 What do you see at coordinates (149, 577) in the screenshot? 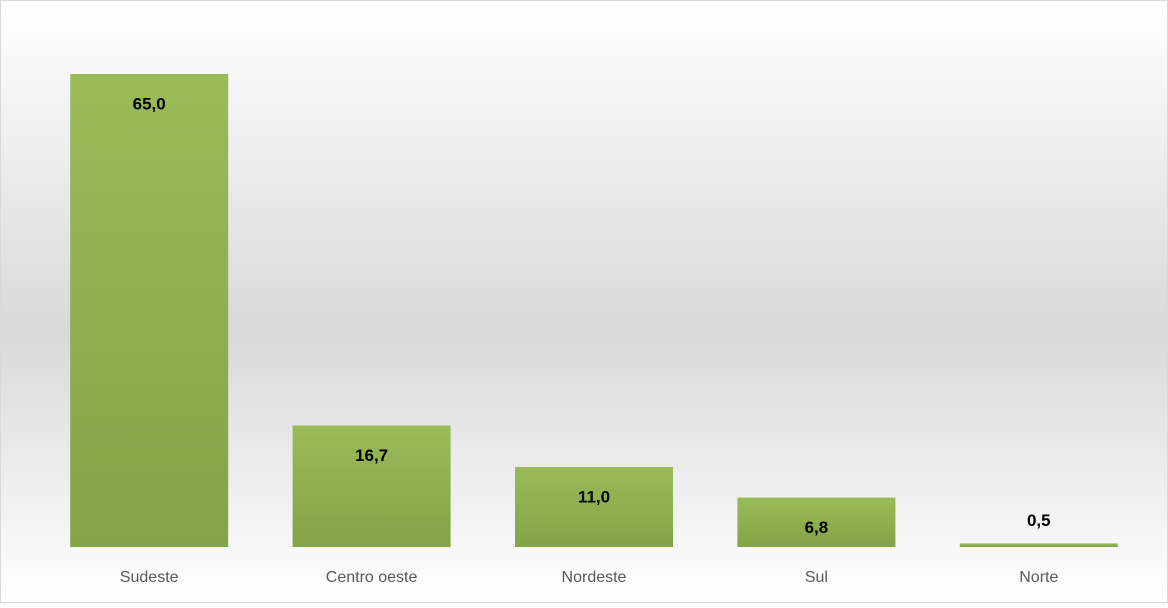
I see `x-tick-label: Sudeste` at bounding box center [149, 577].